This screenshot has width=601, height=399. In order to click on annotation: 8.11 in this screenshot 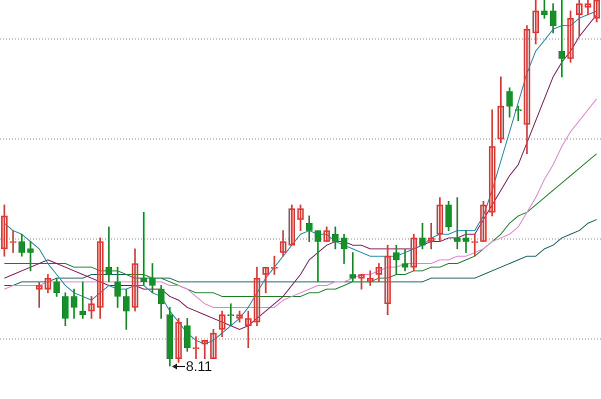, I will do `click(199, 366)`.